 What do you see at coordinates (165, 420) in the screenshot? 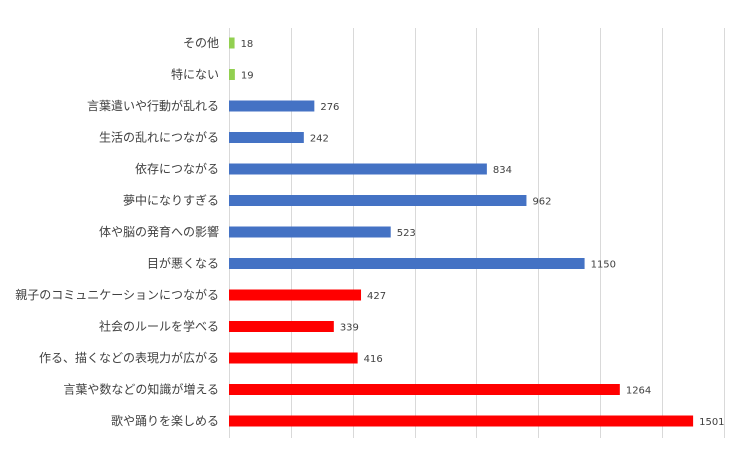
I see `category-label: 歌や踊りを楽しめる` at bounding box center [165, 420].